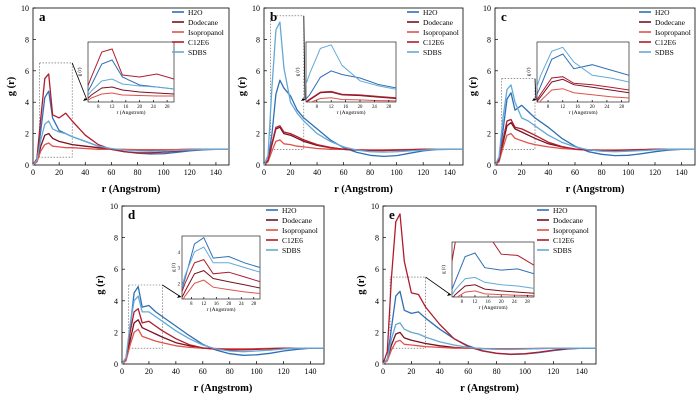  I want to click on arrow-head, so click(85, 99).